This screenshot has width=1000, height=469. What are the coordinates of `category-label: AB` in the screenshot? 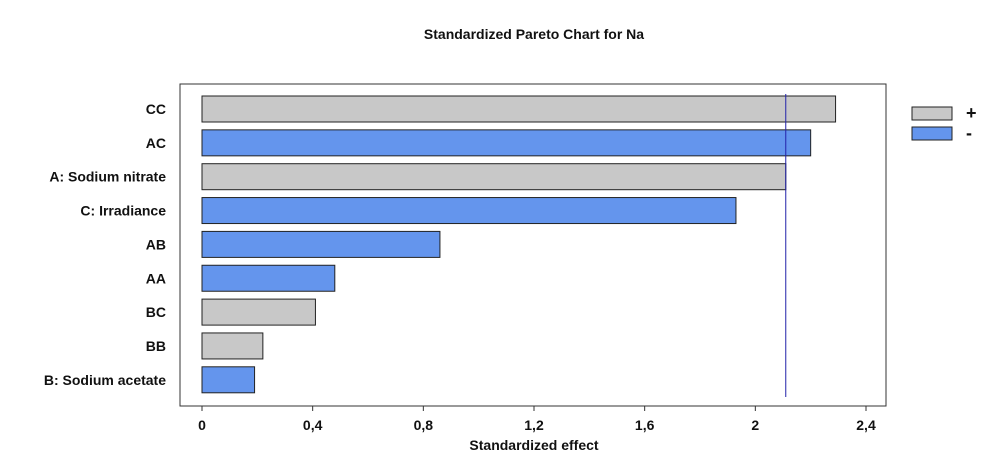 It's located at (156, 244).